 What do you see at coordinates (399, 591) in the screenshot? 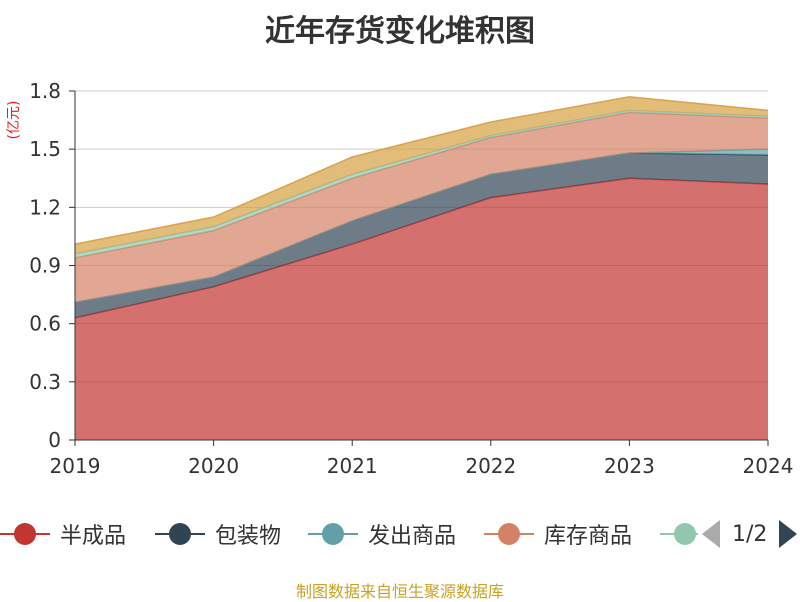
I see `source-note: 制图数据来自恒生聚源数据库` at bounding box center [399, 591].